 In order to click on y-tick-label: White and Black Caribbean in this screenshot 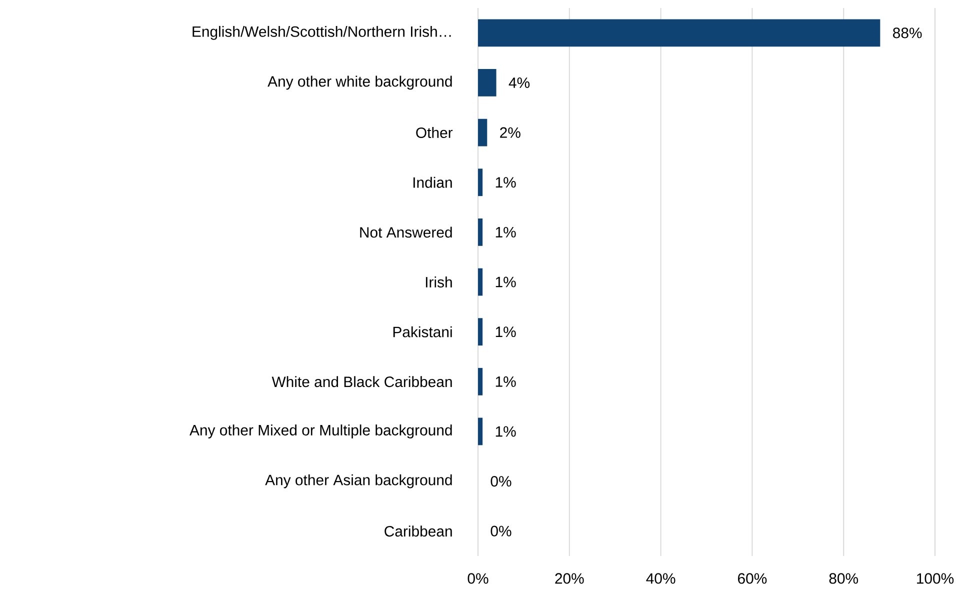, I will do `click(362, 382)`.